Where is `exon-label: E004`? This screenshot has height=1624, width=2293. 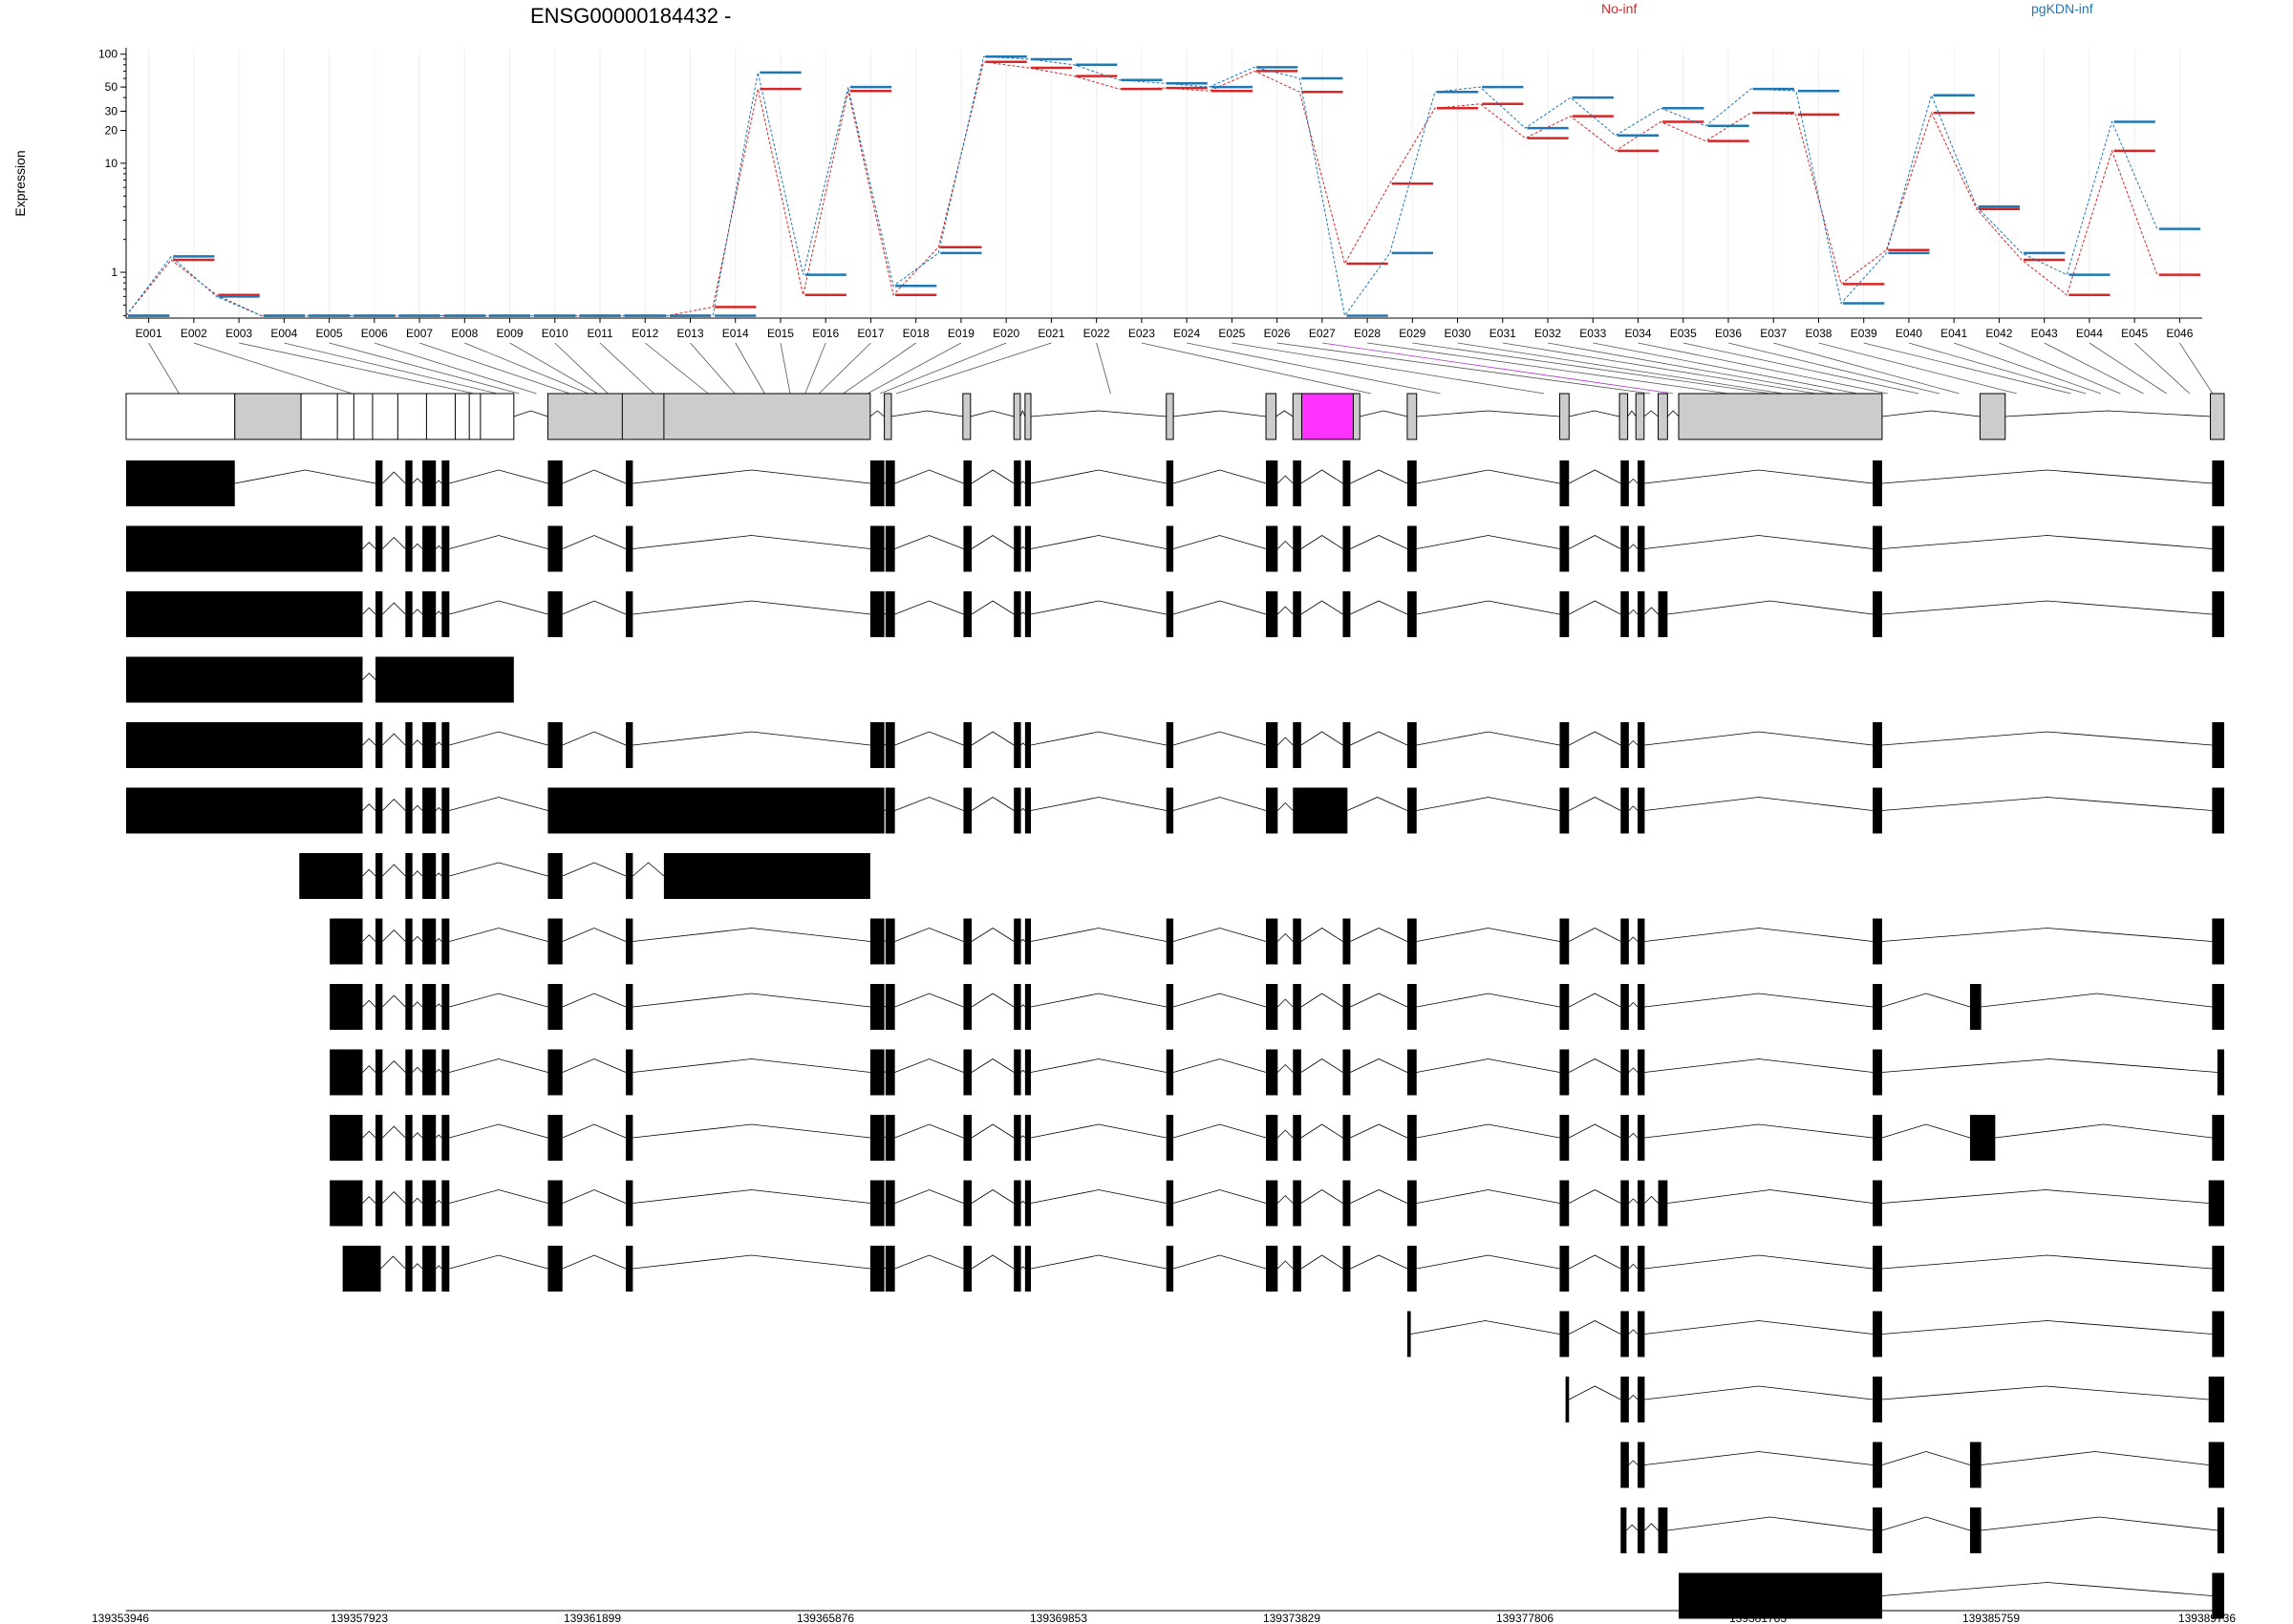 exon-label: E004 is located at coordinates (283, 334).